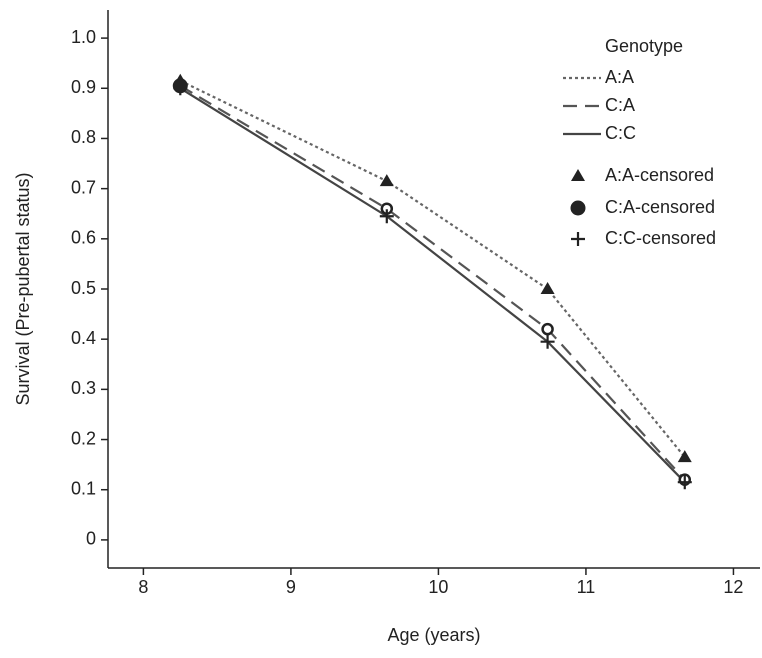 This screenshot has width=762, height=658. Describe the element at coordinates (83, 388) in the screenshot. I see `y-tick-label: 0.3` at that location.